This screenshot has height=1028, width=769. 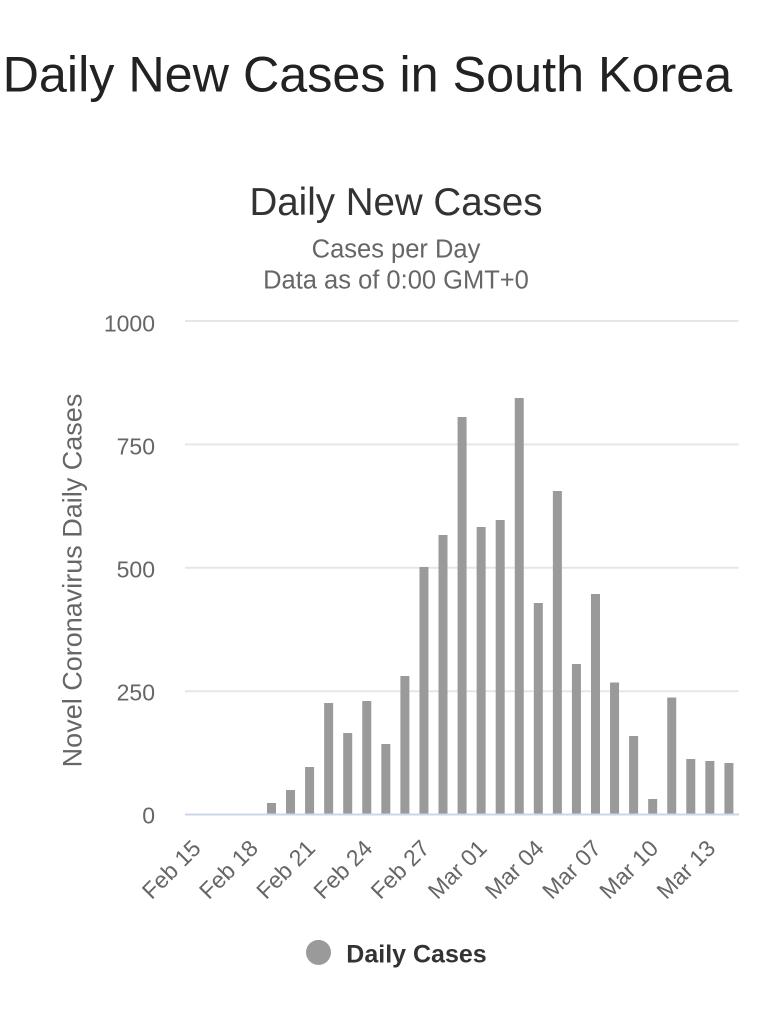 I want to click on svg-text: 0, so click(x=148, y=816).